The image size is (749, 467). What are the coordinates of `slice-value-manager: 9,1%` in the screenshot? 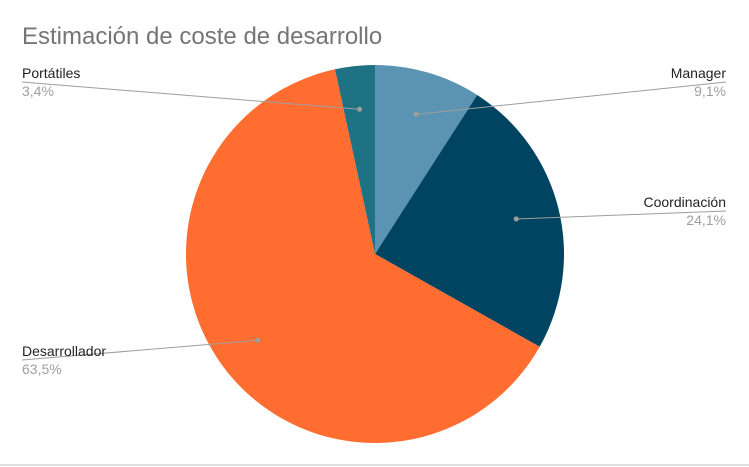 It's located at (710, 91).